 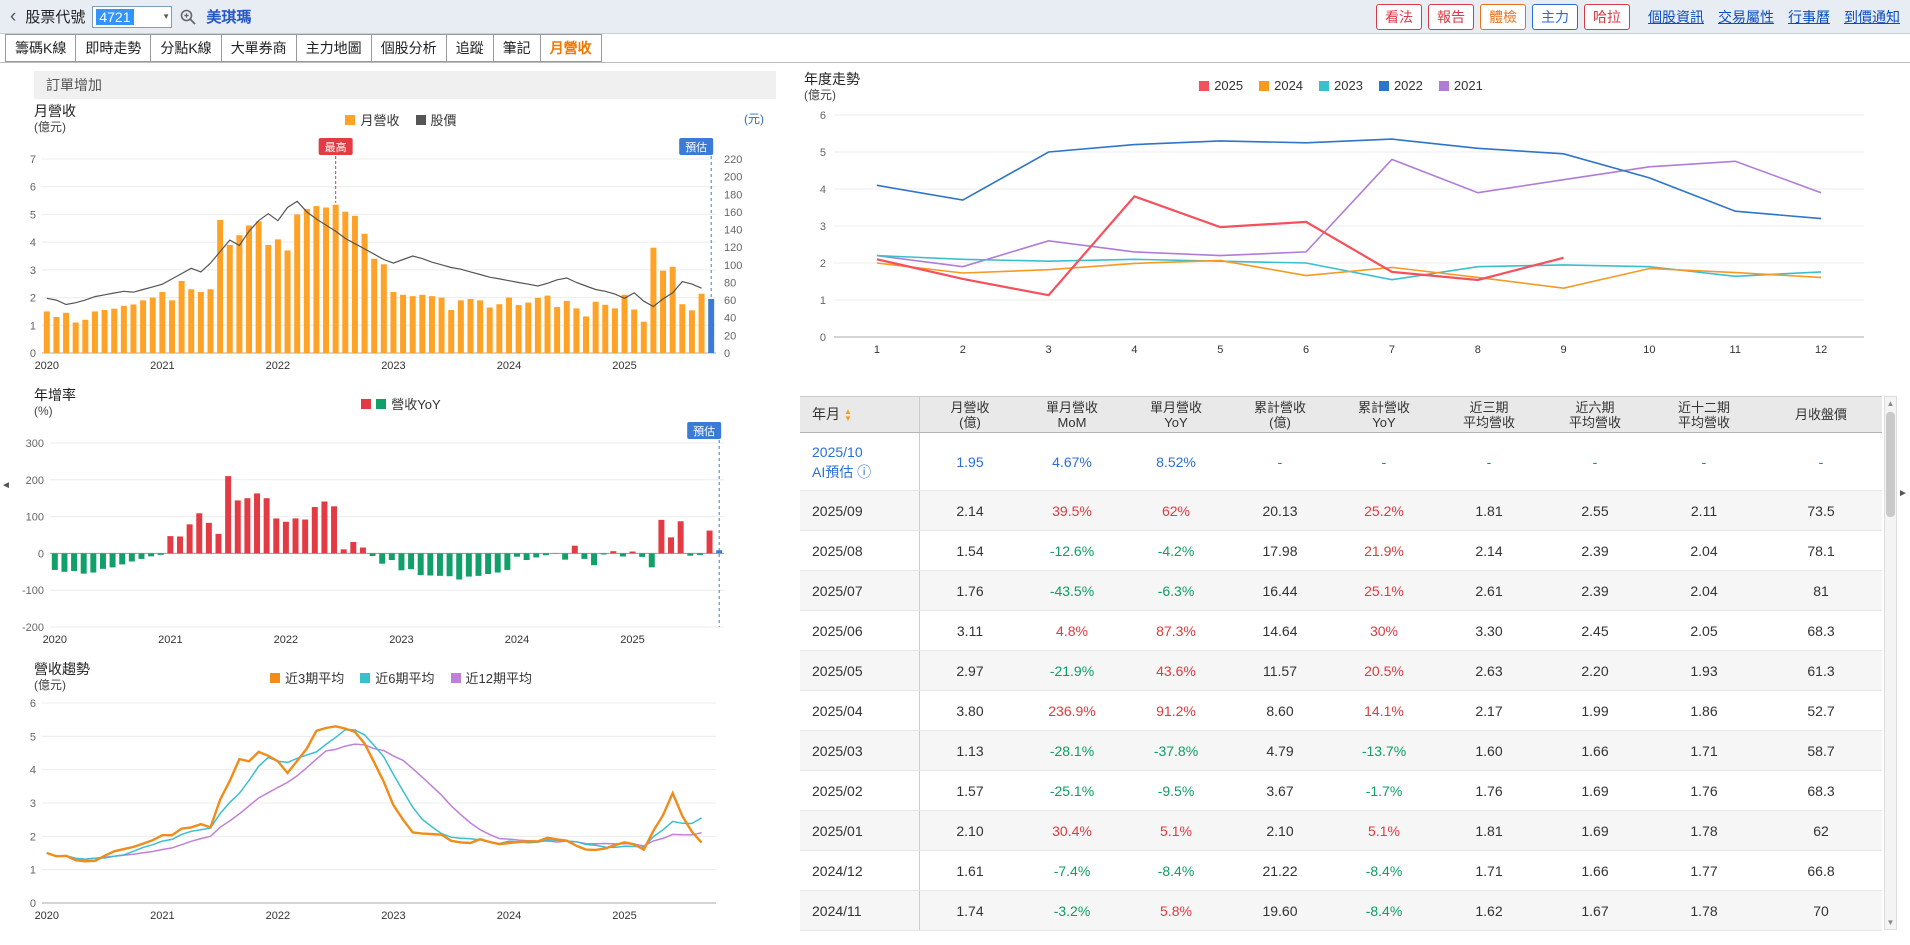 I want to click on svg-text: 40, so click(x=730, y=319).